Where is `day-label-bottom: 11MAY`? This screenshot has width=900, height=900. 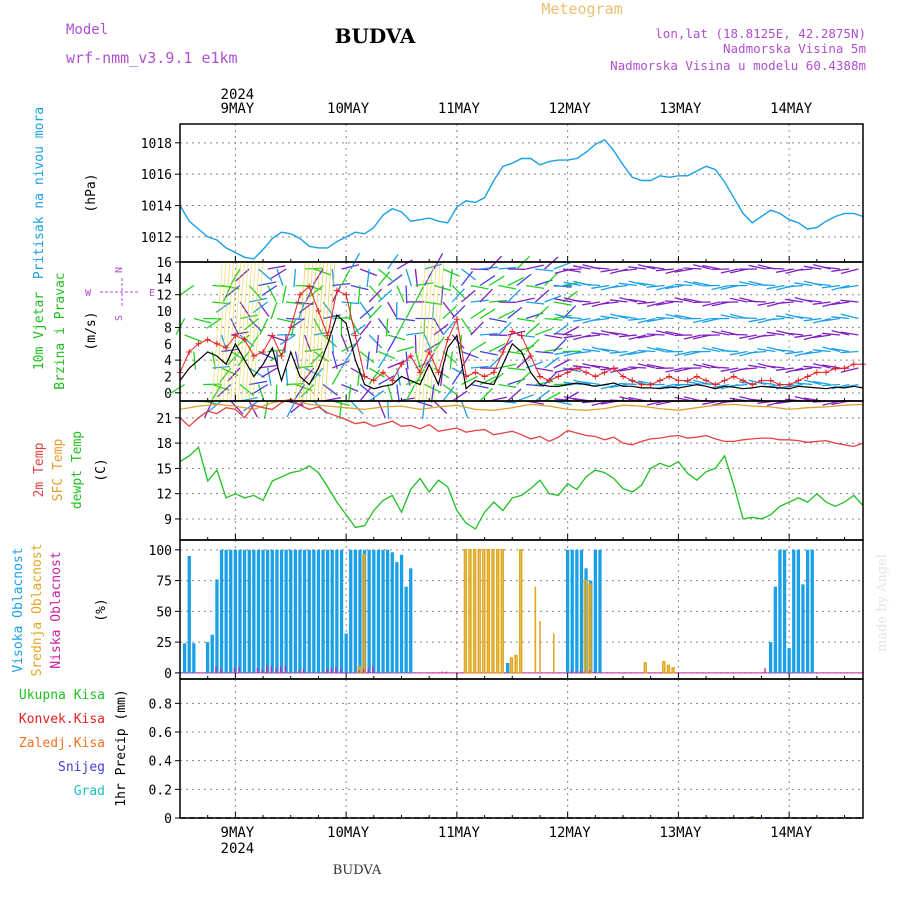
day-label-bottom: 11MAY is located at coordinates (459, 833).